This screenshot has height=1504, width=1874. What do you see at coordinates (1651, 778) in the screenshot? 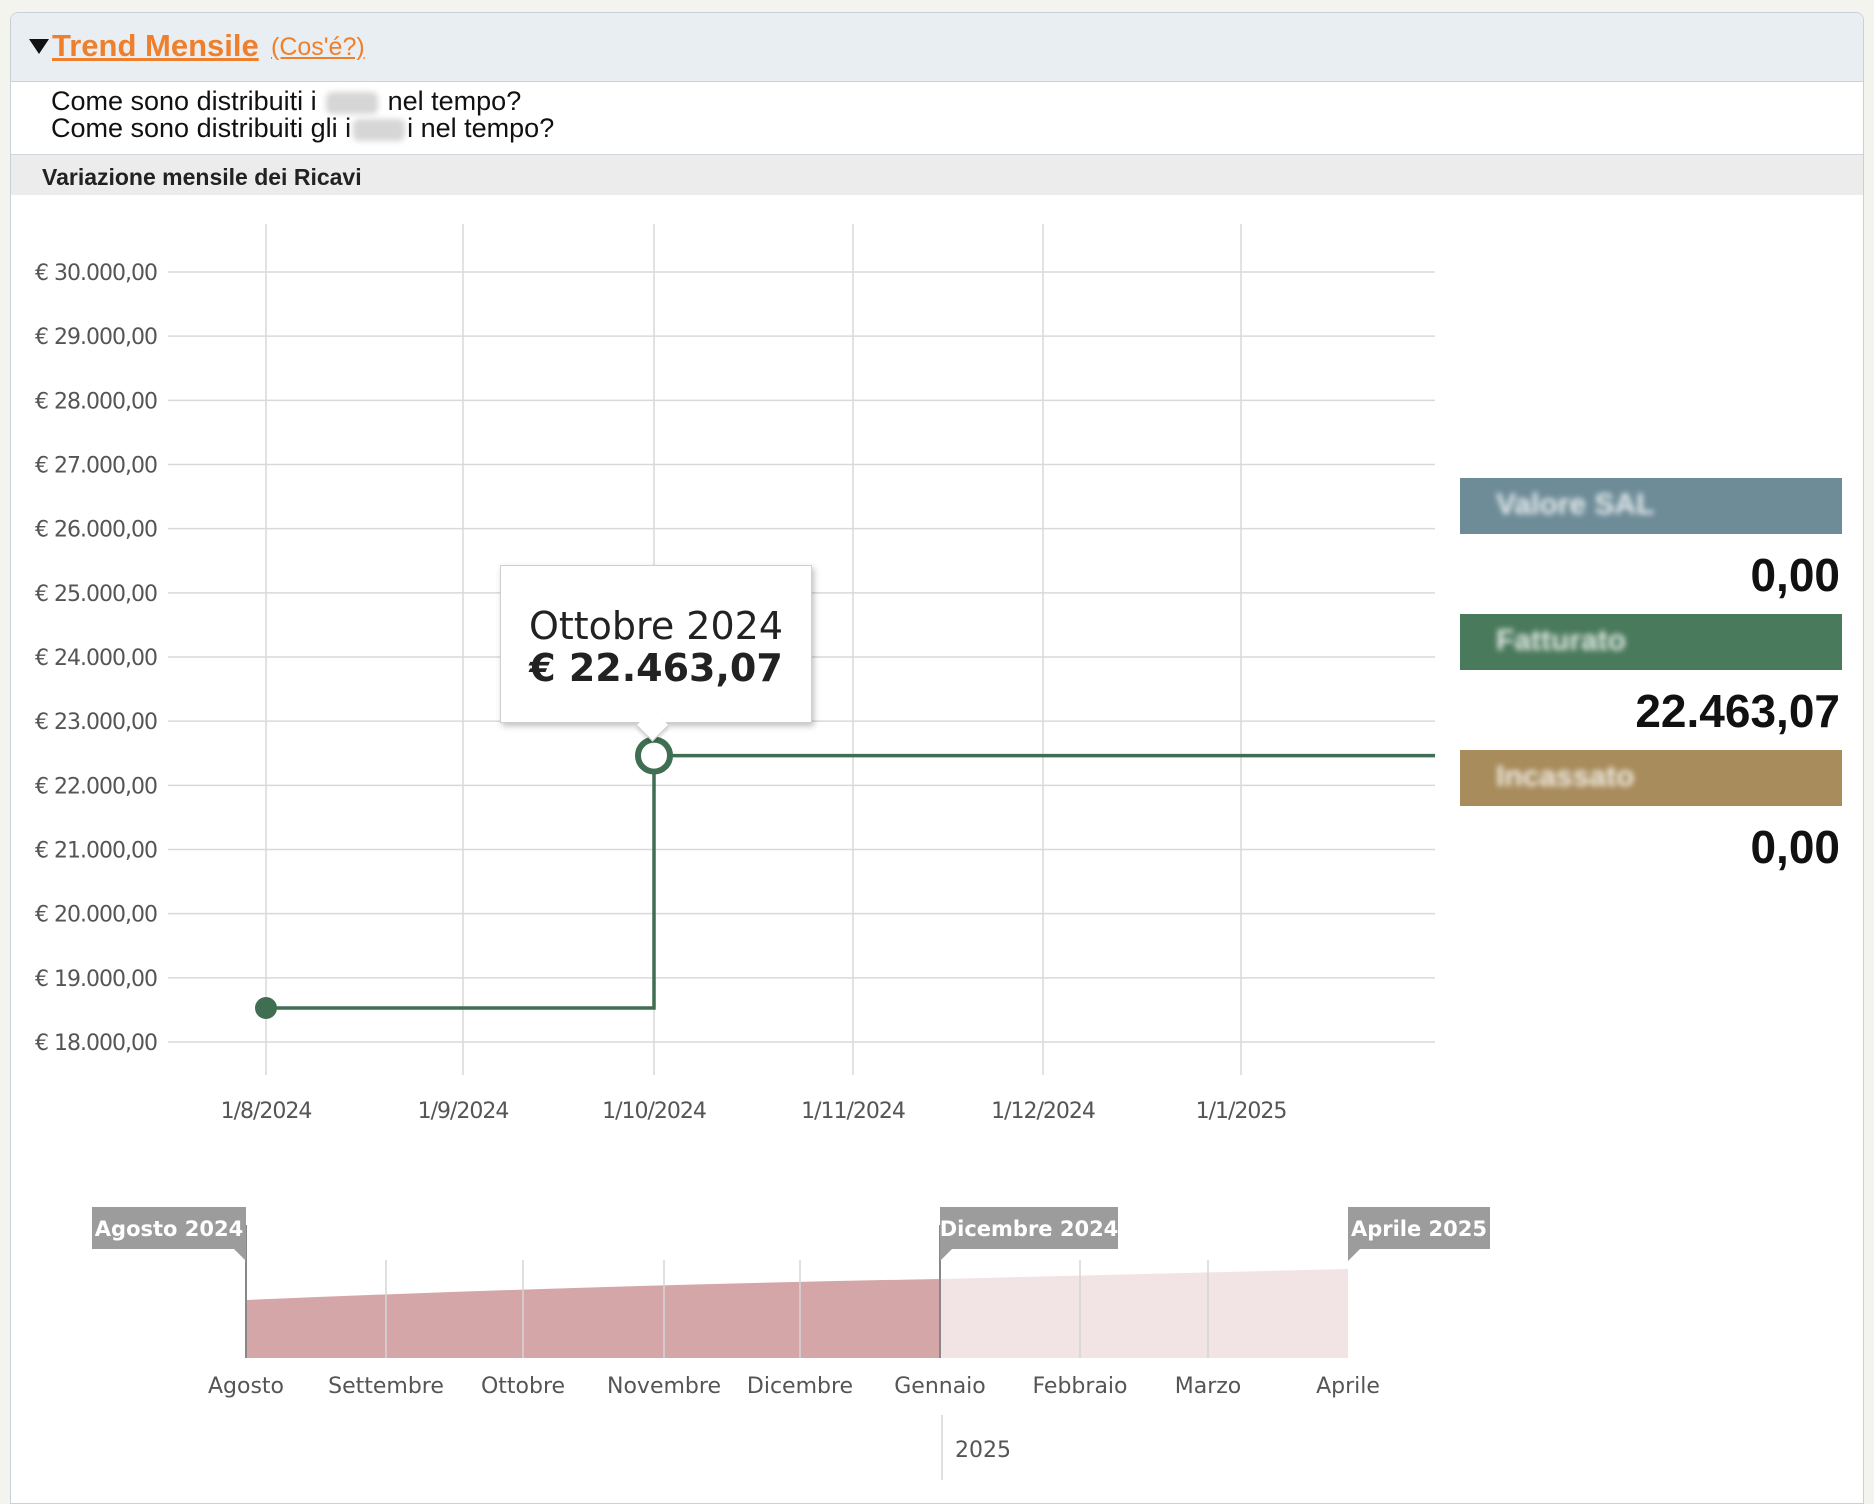
I see `legend-incassato: Incassato` at bounding box center [1651, 778].